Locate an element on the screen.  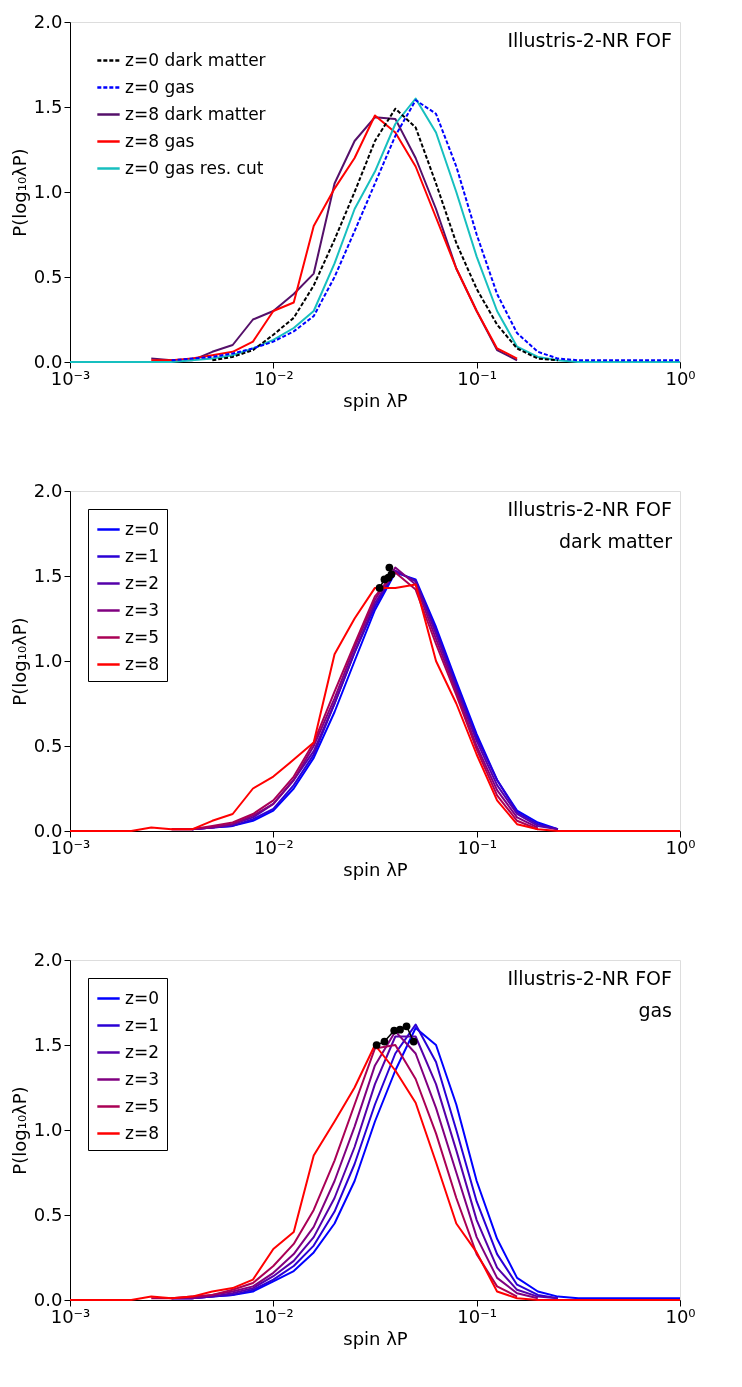
legend-label: z=8 gas is located at coordinates (160, 140).